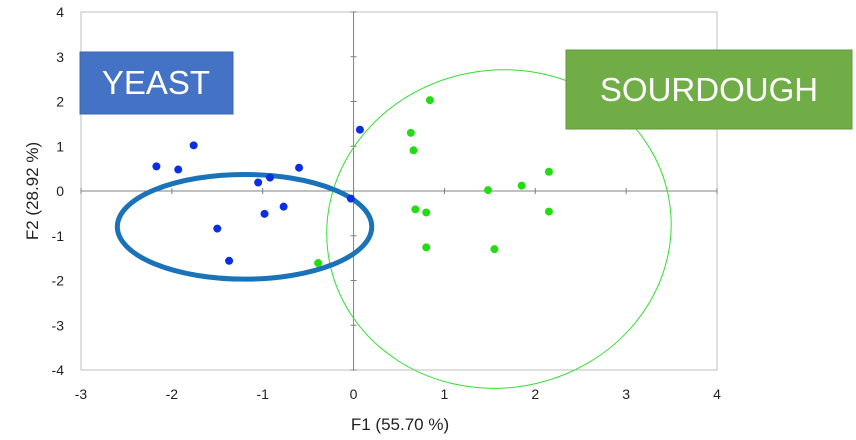 Image resolution: width=856 pixels, height=440 pixels. What do you see at coordinates (717, 394) in the screenshot?
I see `x-tick-label: 4` at bounding box center [717, 394].